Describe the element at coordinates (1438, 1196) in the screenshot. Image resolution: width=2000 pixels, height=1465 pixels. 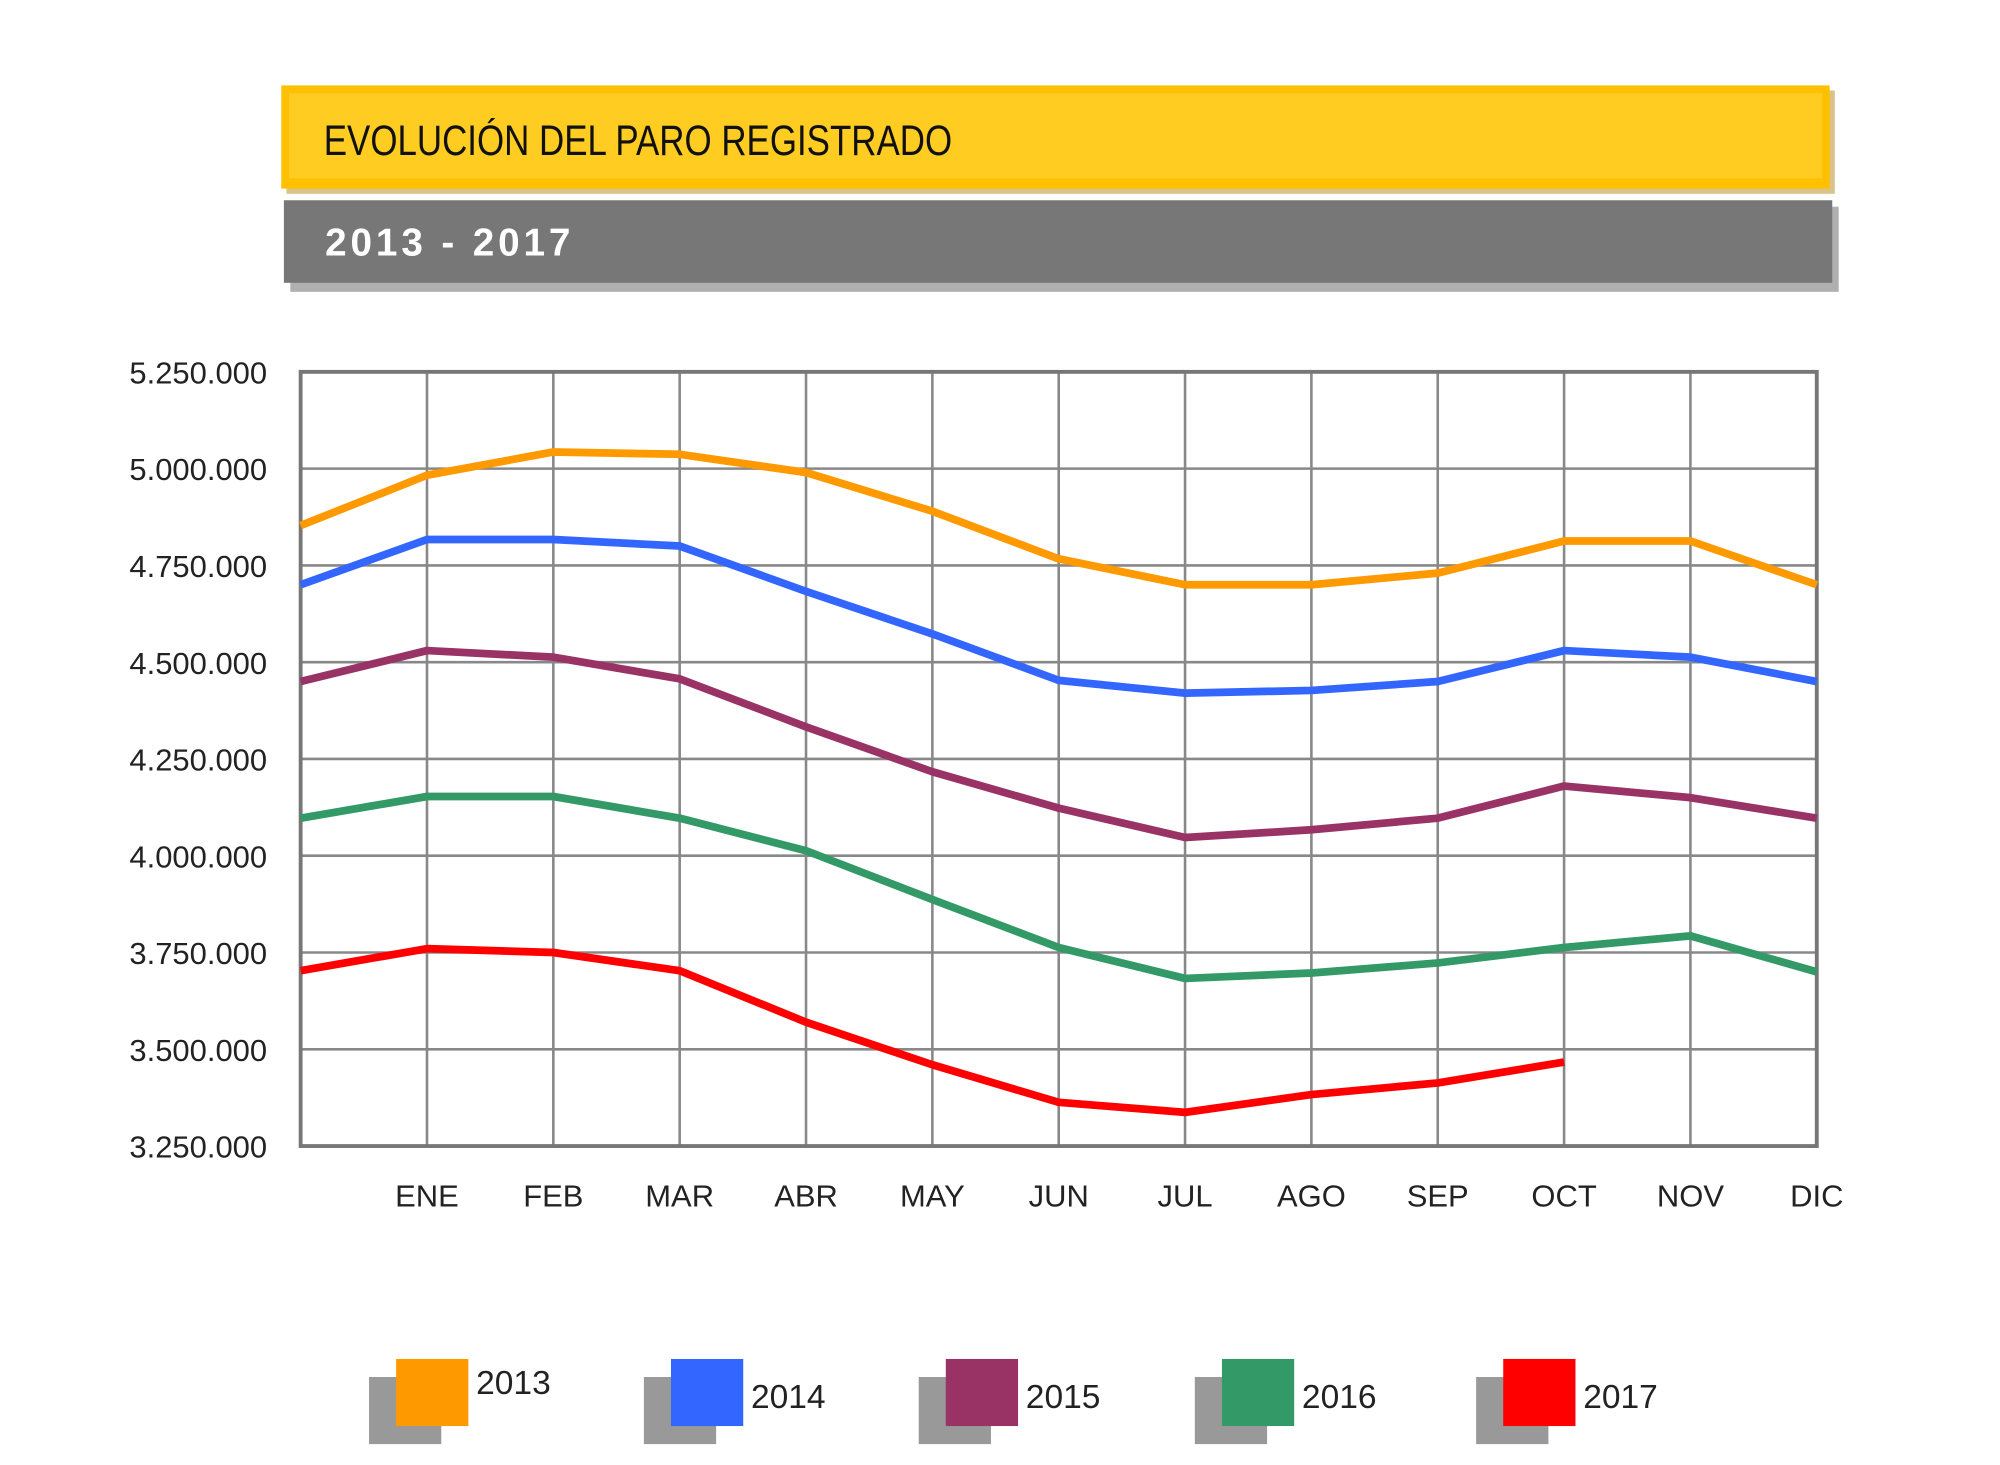
I see `x-tick-label: SEP` at that location.